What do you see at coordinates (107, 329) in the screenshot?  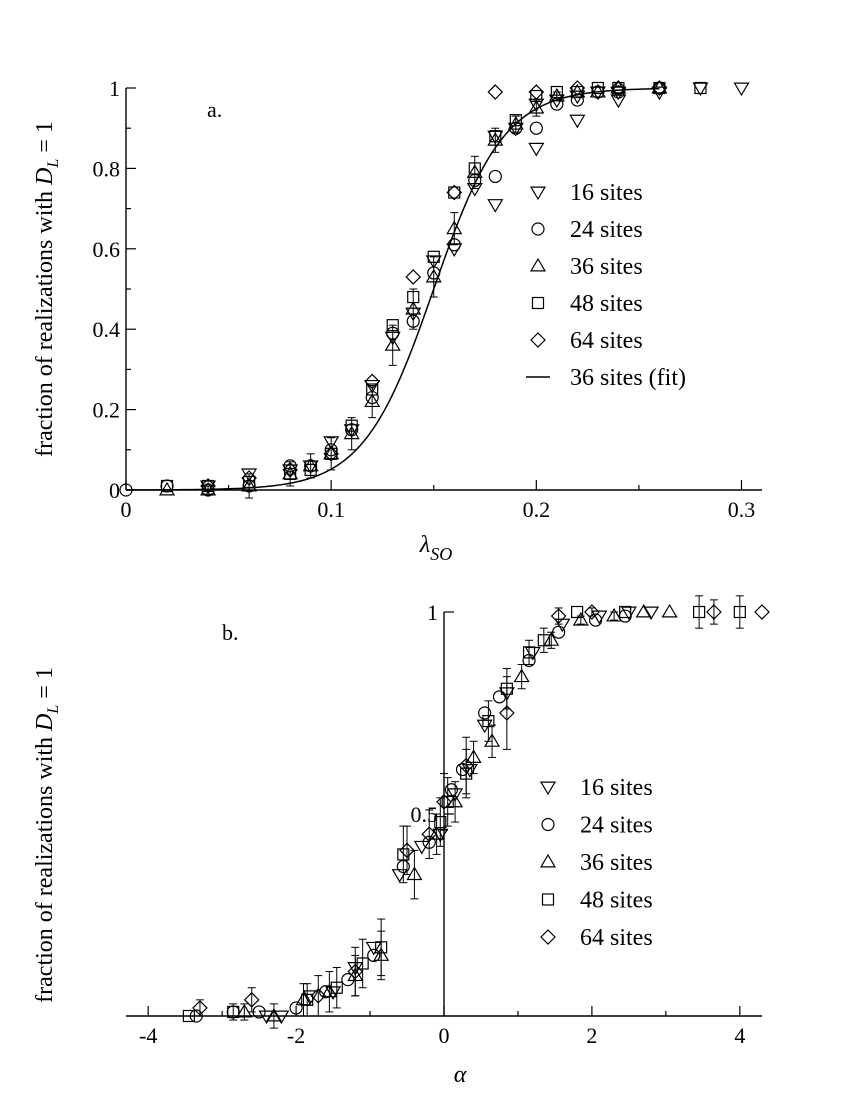 I see `y-tick-label: 0.4` at bounding box center [107, 329].